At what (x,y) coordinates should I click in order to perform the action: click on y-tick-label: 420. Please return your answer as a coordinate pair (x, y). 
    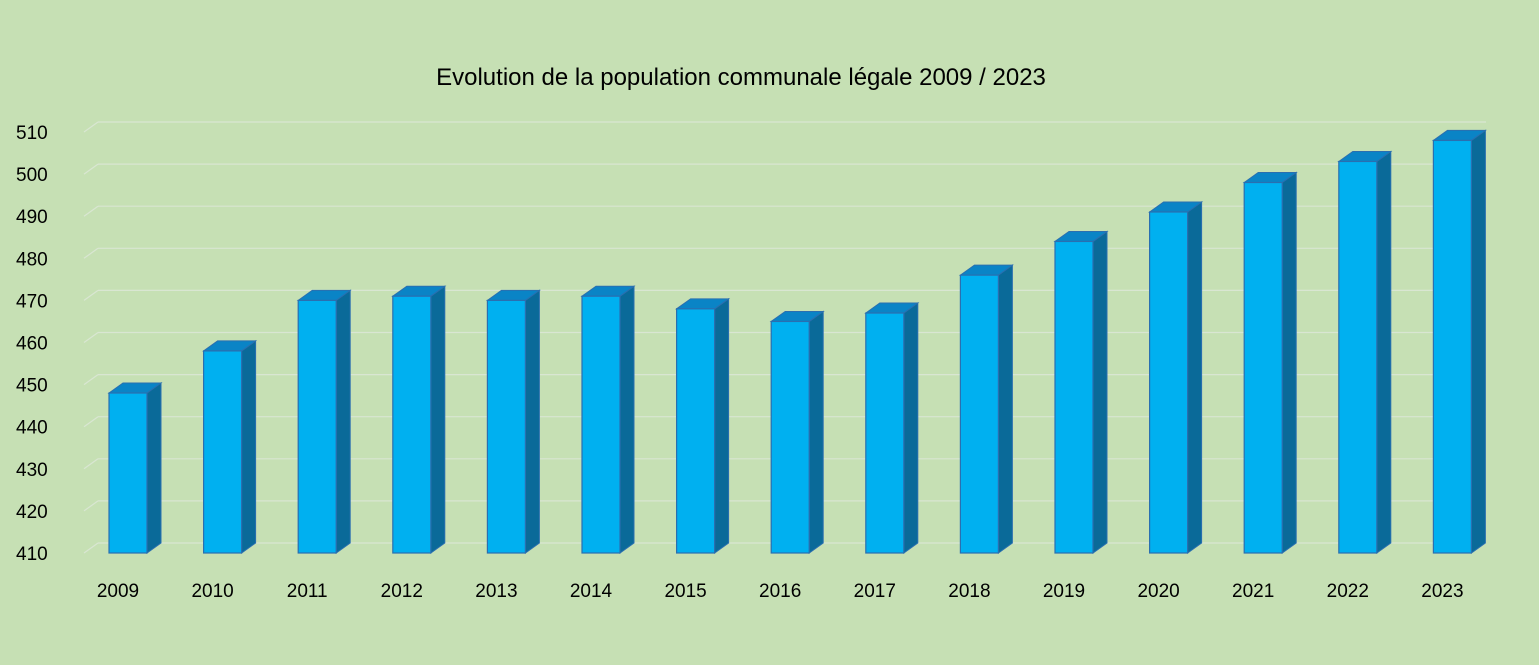
    Looking at the image, I should click on (32, 512).